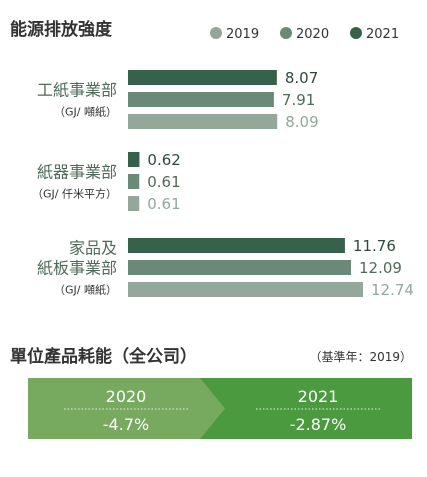 This screenshot has width=427, height=477. I want to click on legend: 2019 2020 2021, so click(304, 34).